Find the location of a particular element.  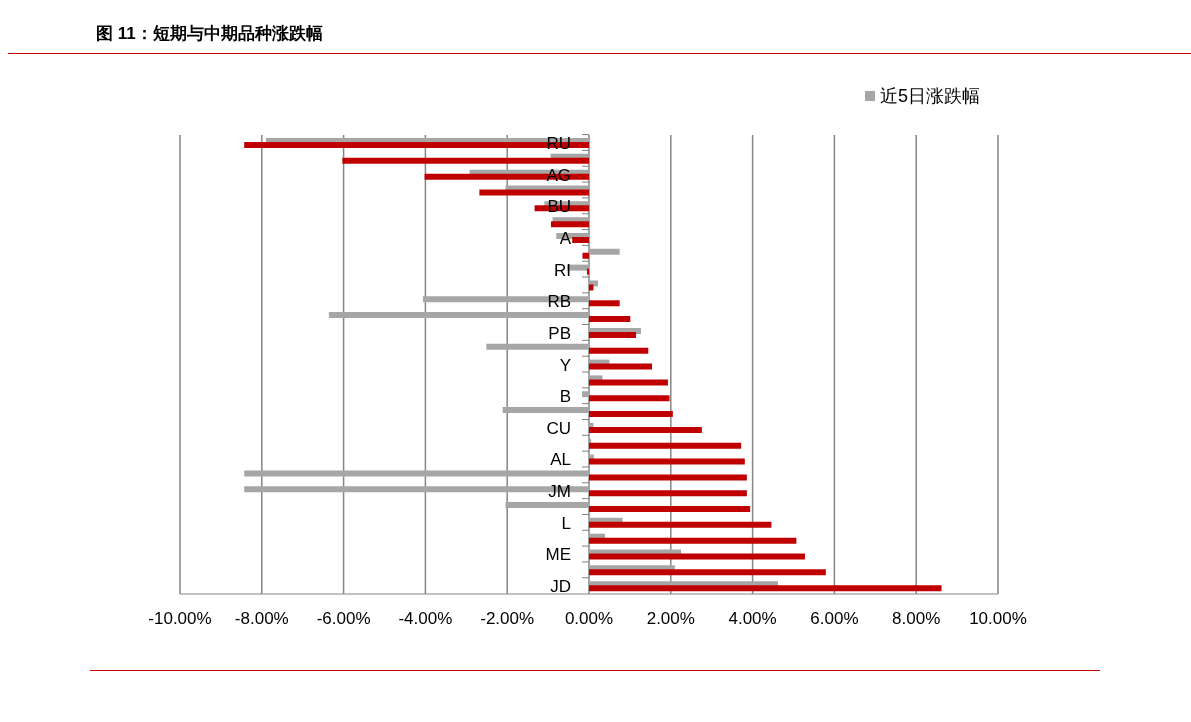

y-tick-label: PB is located at coordinates (559, 333).